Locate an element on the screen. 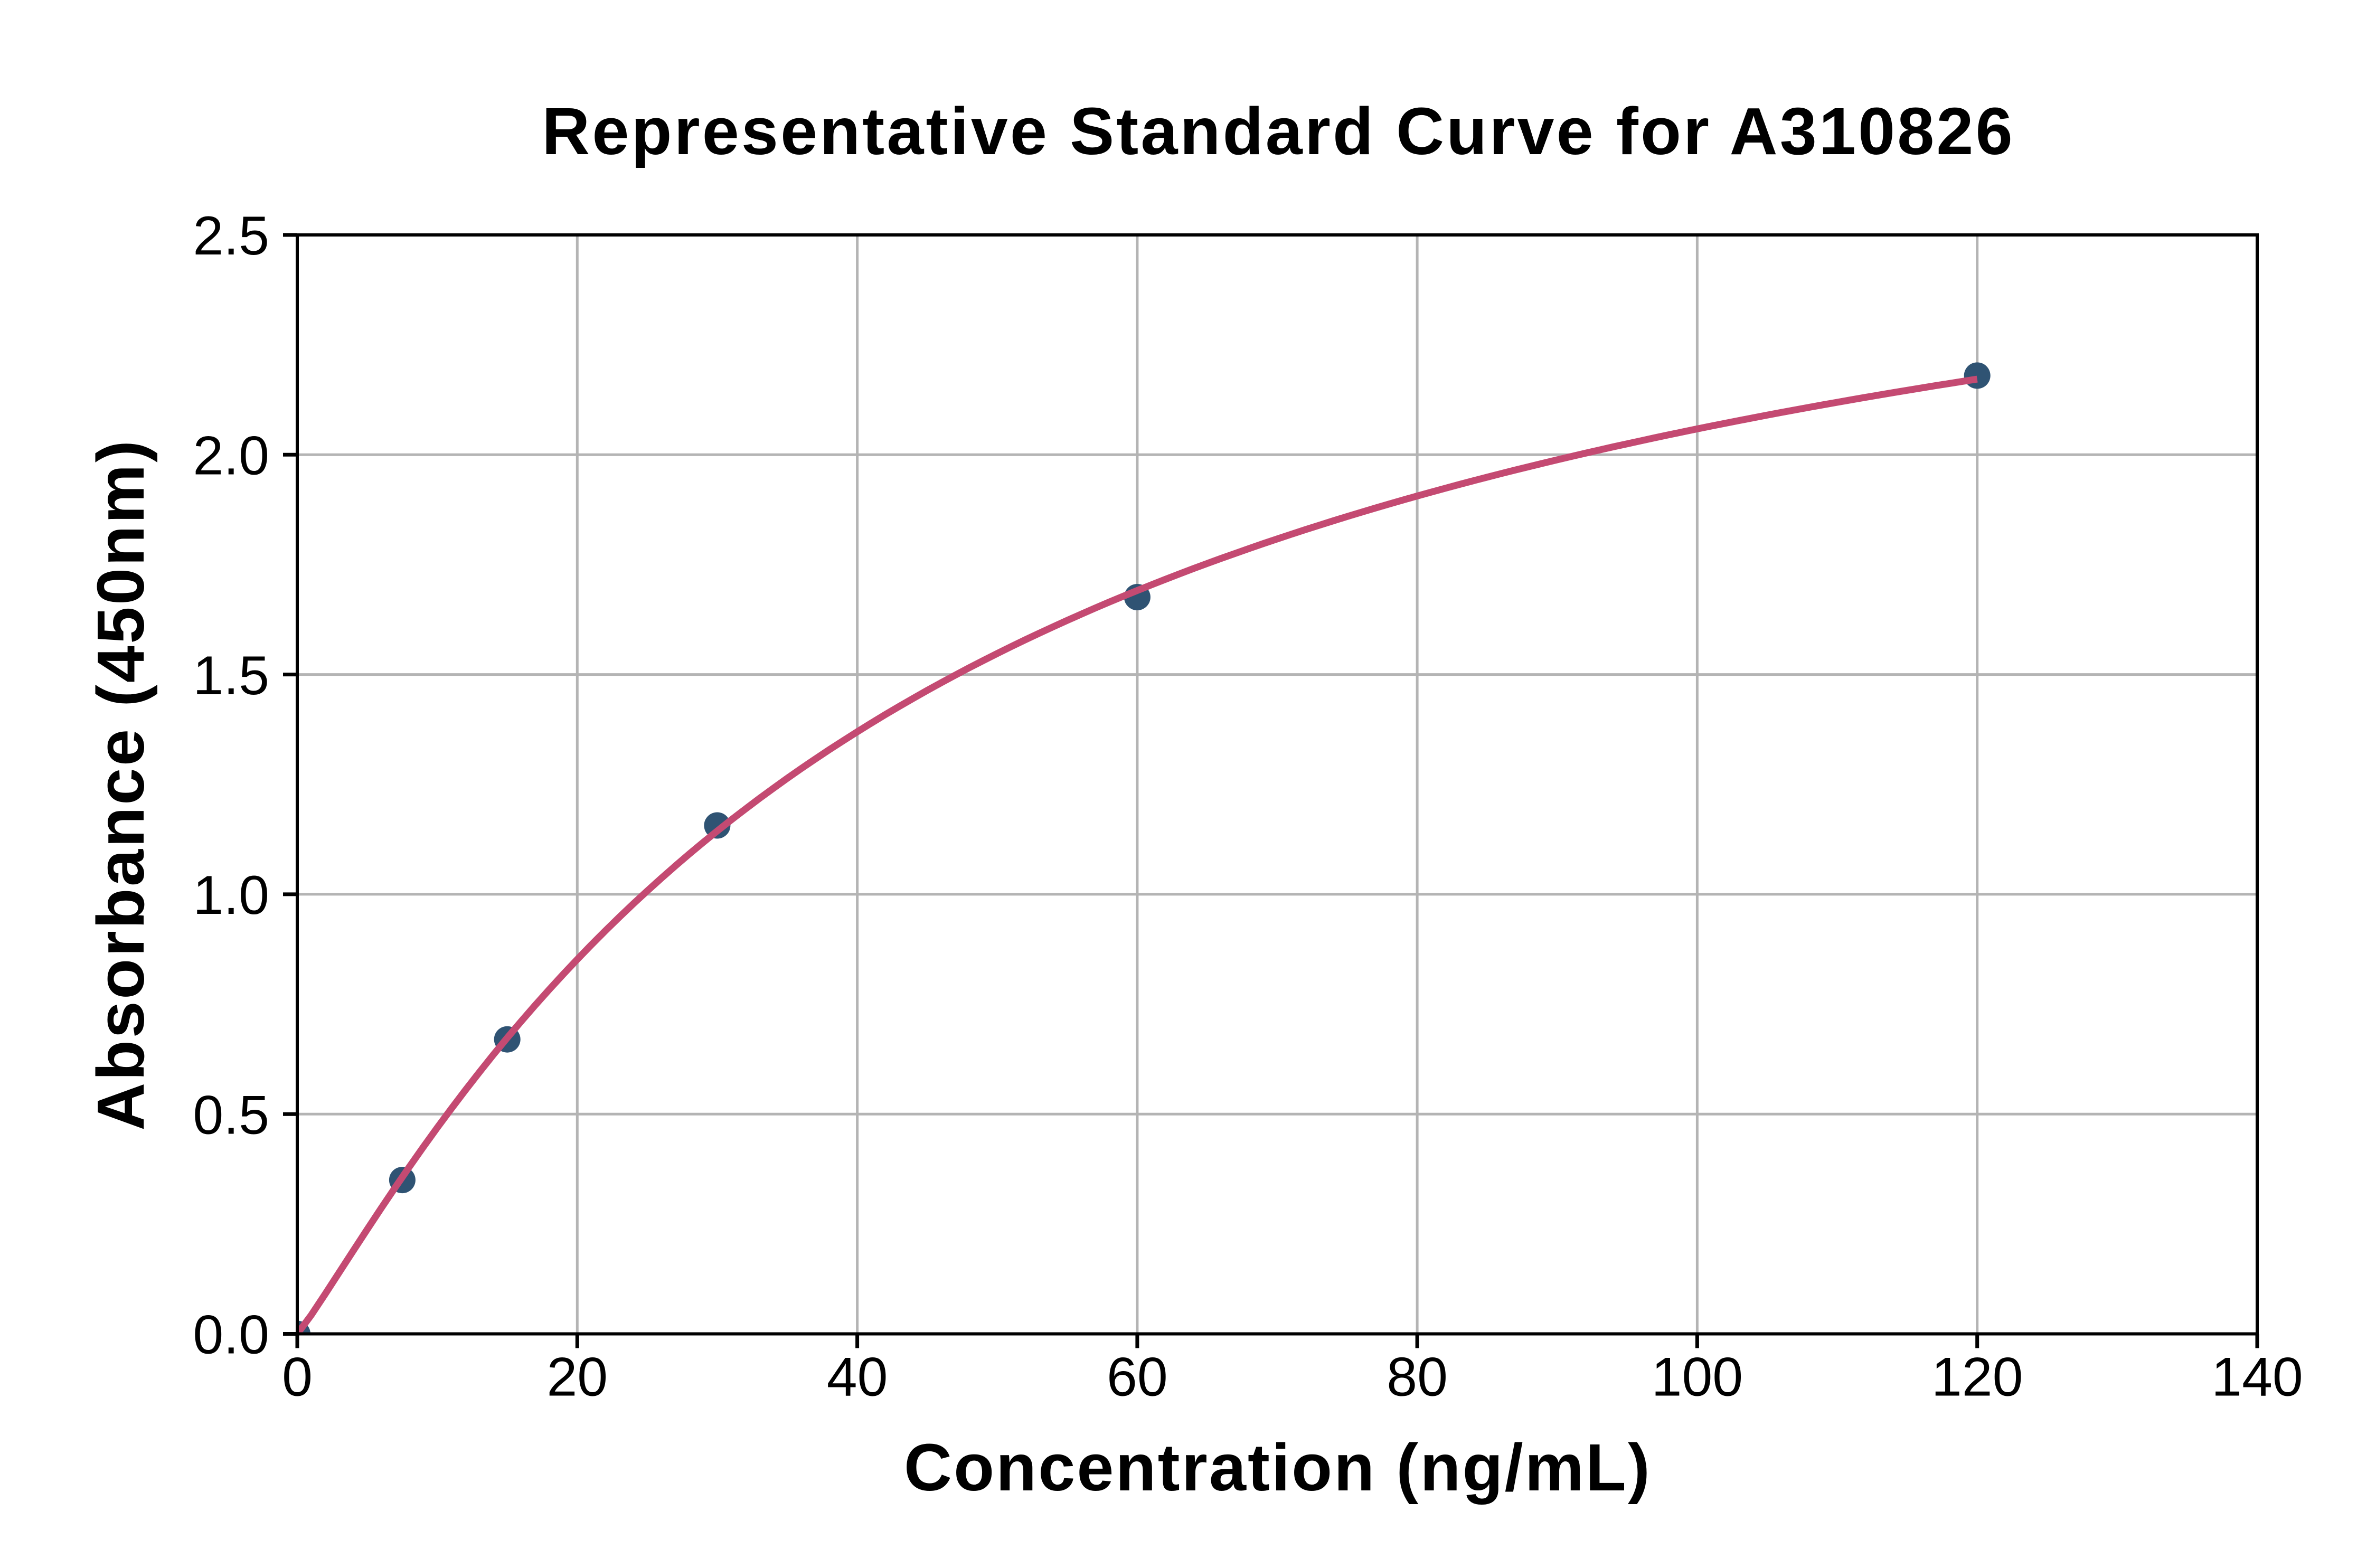 The height and width of the screenshot is (1568, 2376). svg-text: 0 is located at coordinates (298, 1377).